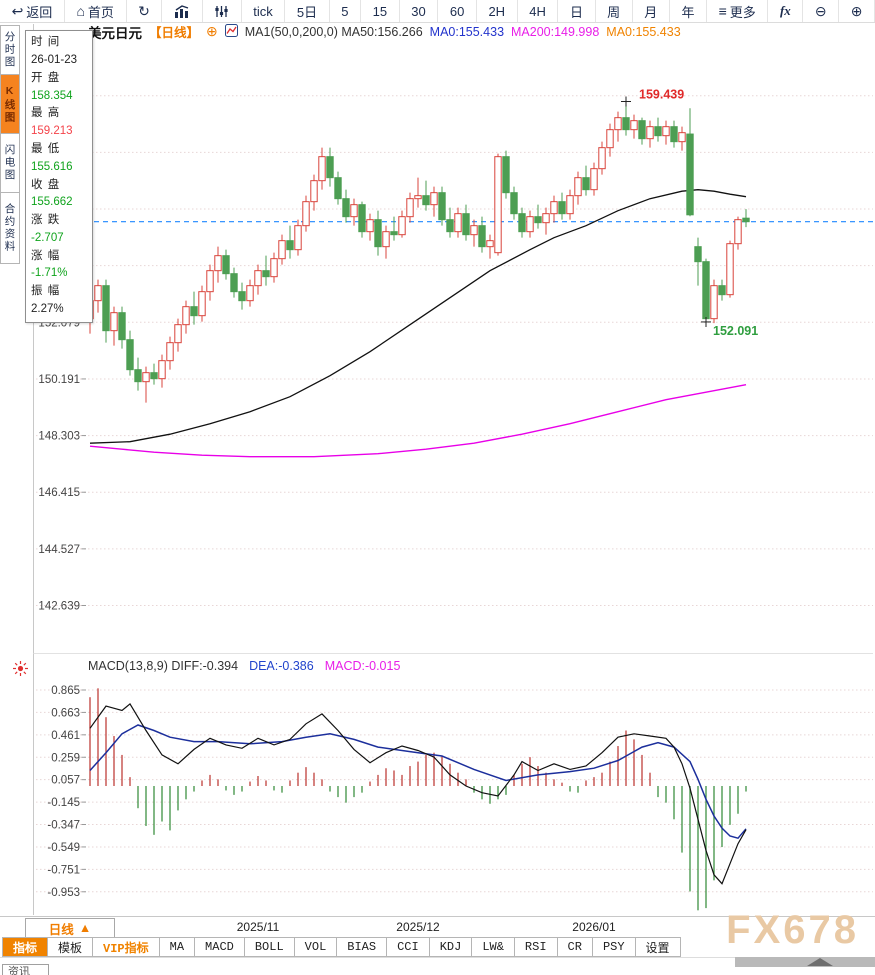 The width and height of the screenshot is (875, 975). I want to click on zoom-in-button: ⊕, so click(857, 11).